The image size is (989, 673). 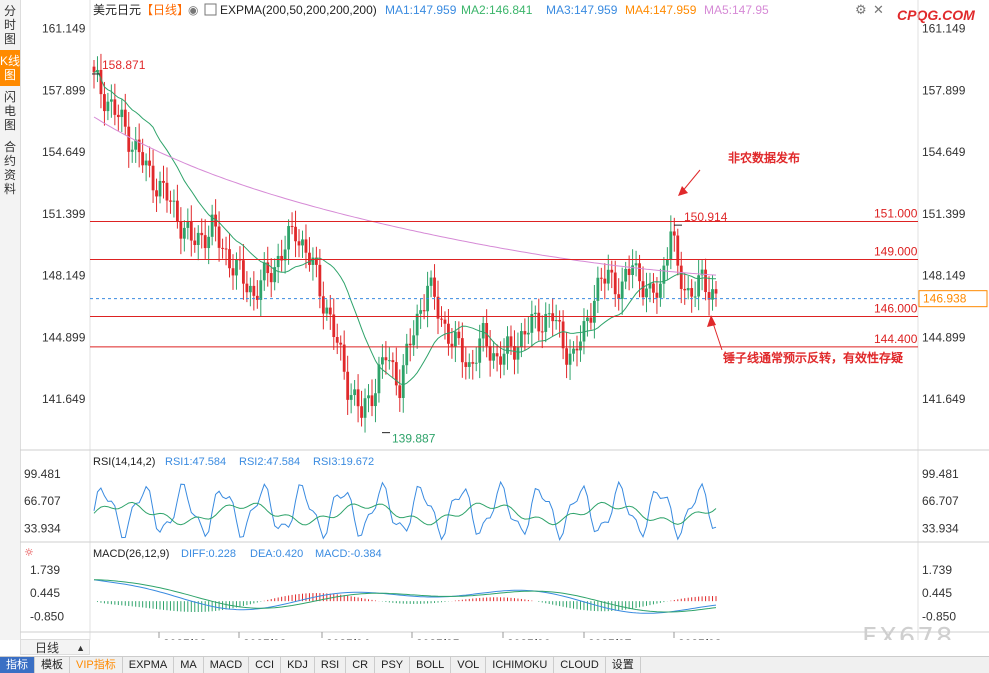 What do you see at coordinates (210, 9) in the screenshot?
I see `indicator-icon` at bounding box center [210, 9].